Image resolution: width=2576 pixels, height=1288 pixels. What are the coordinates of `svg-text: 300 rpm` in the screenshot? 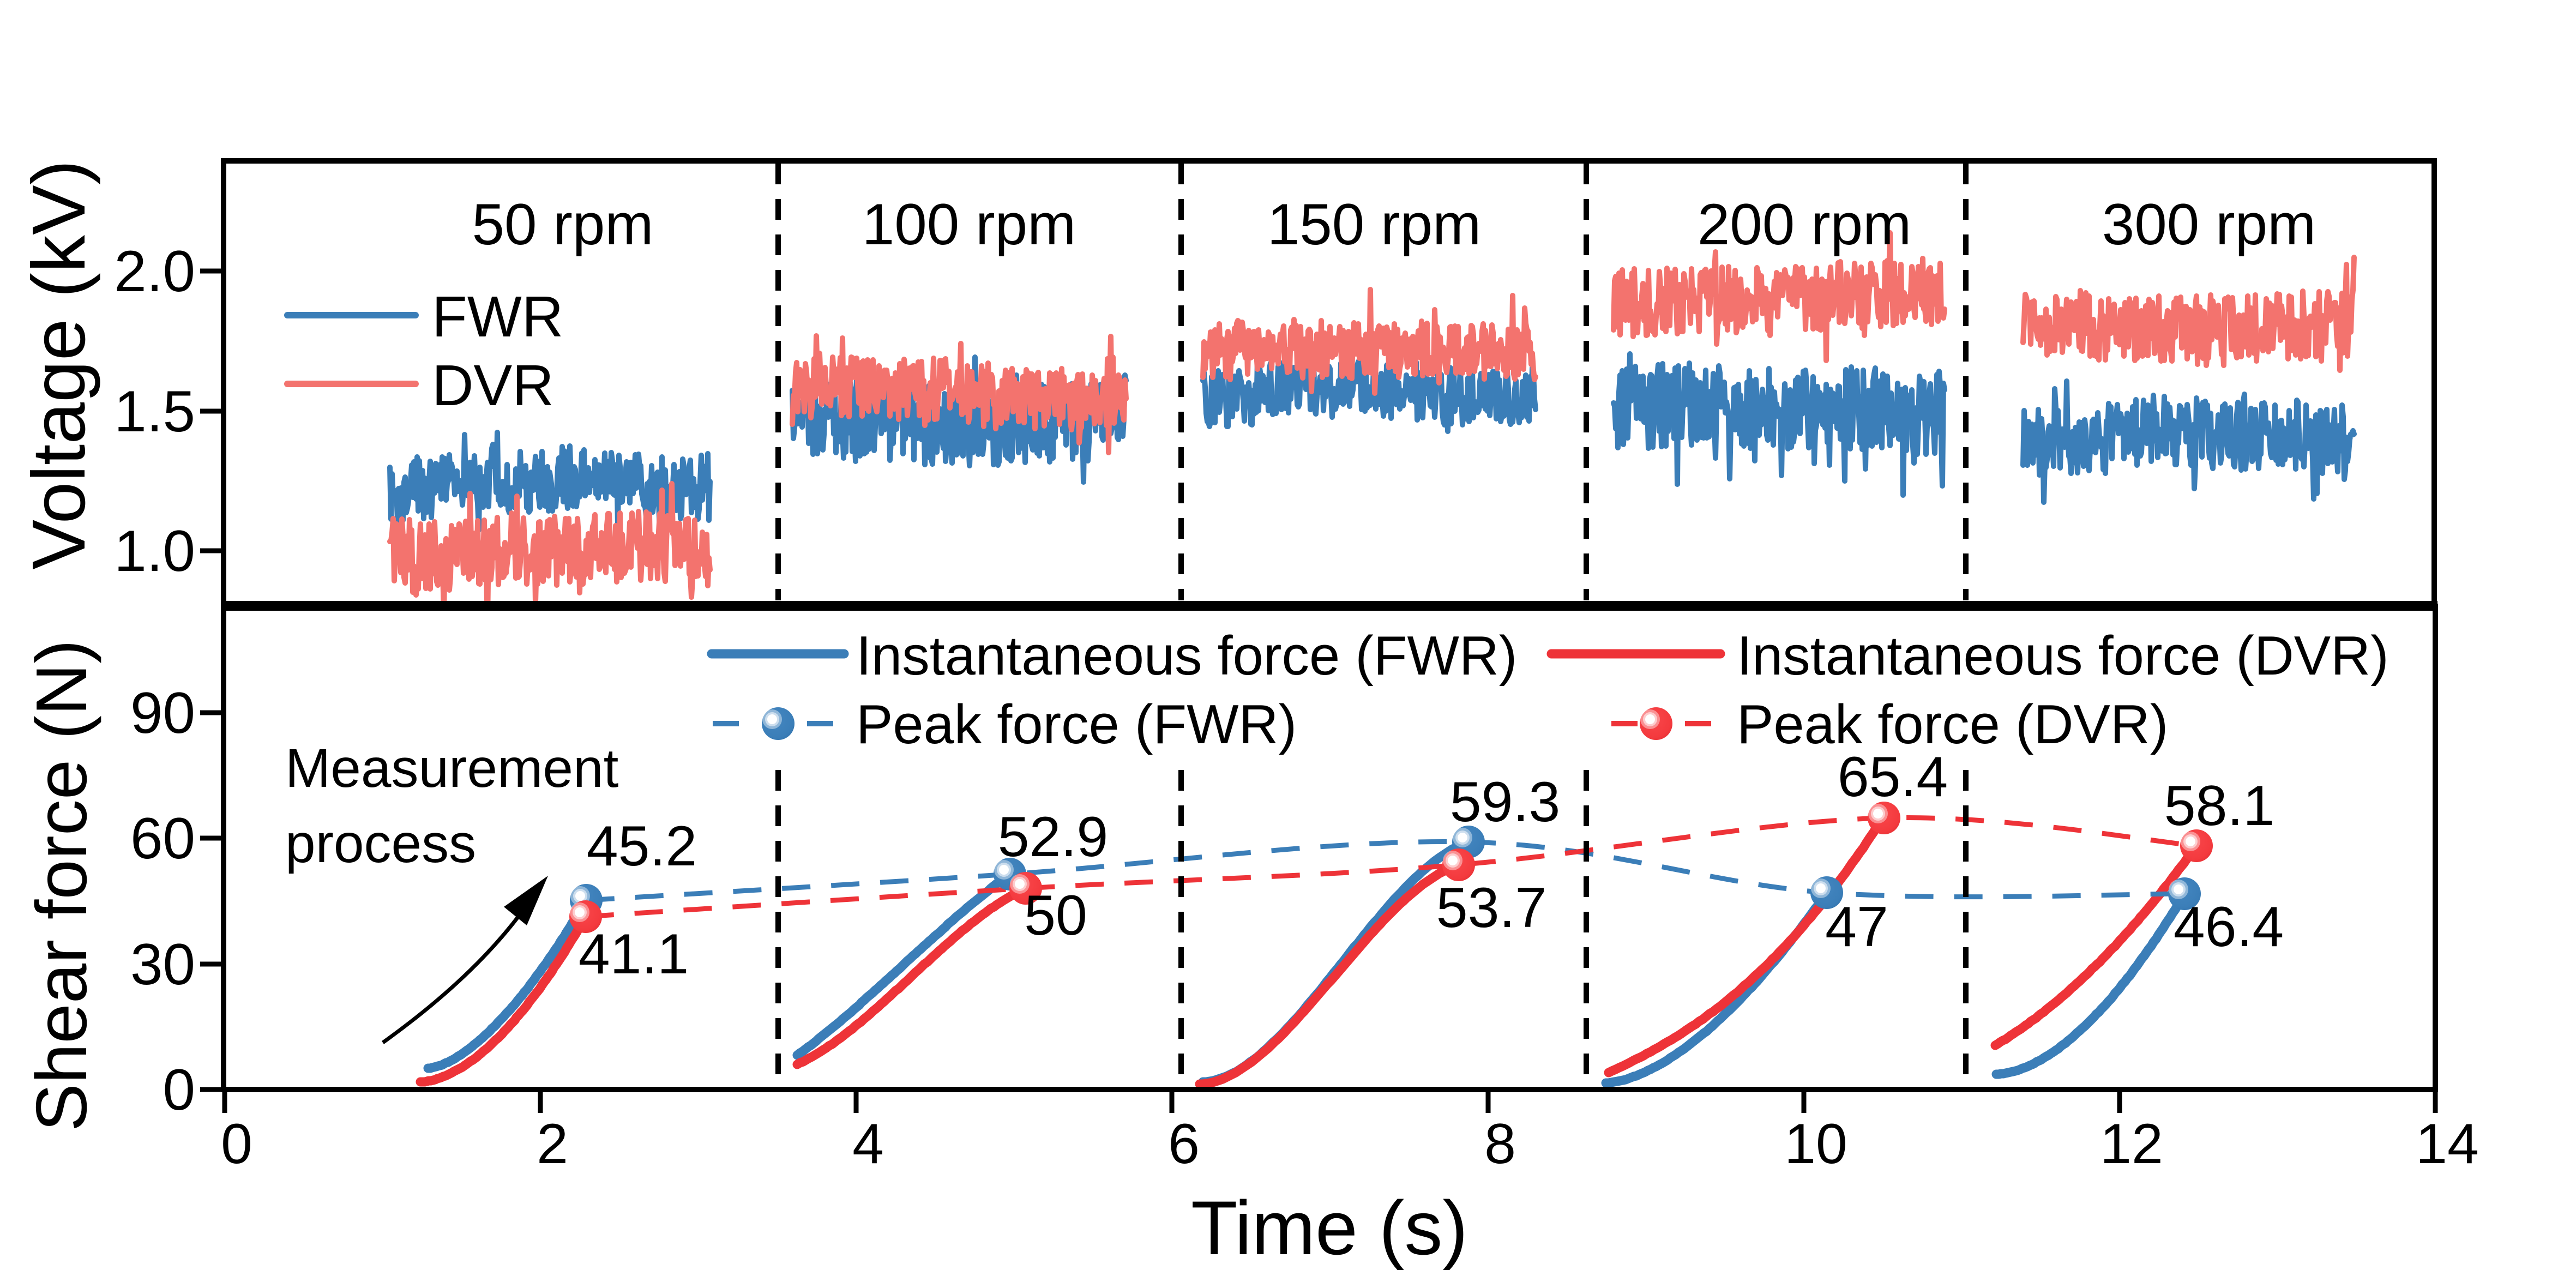 It's located at (2209, 224).